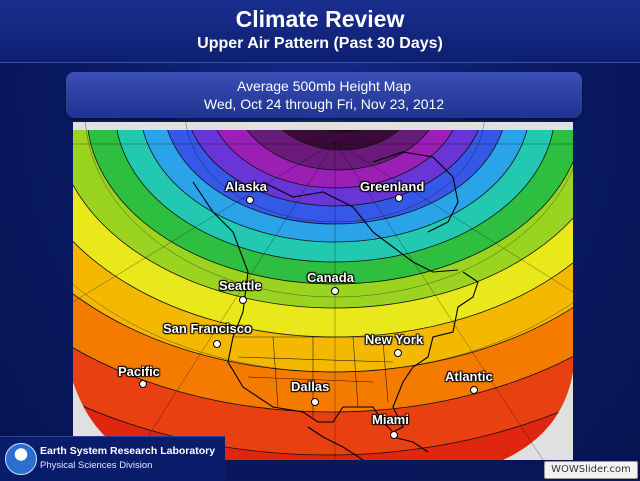  I want to click on location-dot-alaska, so click(250, 200).